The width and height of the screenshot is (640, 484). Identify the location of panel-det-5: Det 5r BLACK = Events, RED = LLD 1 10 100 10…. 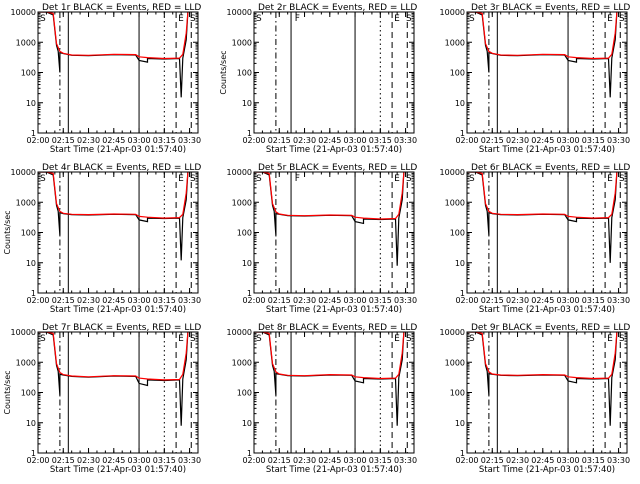
(322, 239).